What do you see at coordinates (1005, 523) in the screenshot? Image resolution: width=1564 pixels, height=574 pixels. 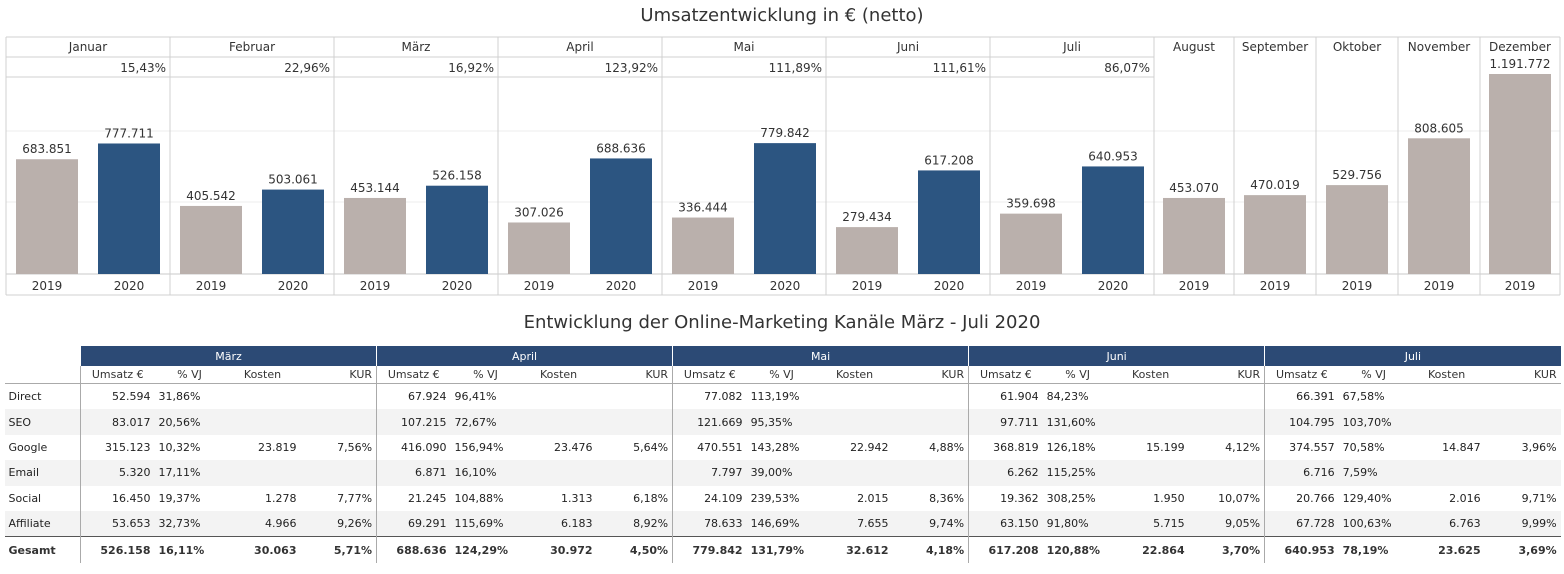 I see `table-cell: 63.150` at bounding box center [1005, 523].